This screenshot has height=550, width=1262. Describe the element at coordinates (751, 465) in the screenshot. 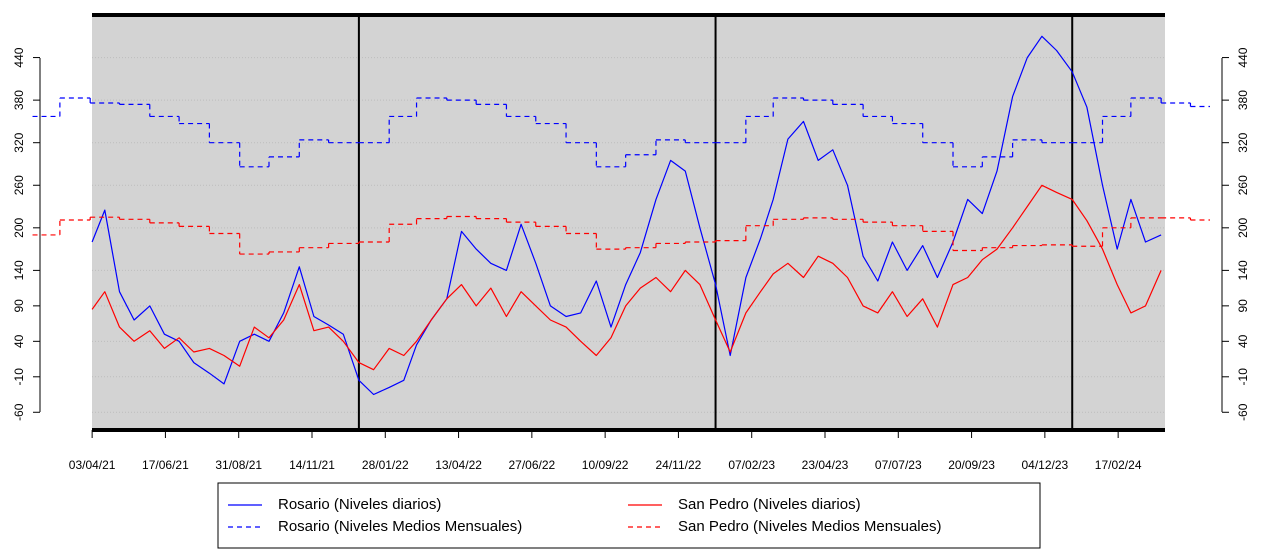

I see `x-tick-label: 07/02/23` at that location.